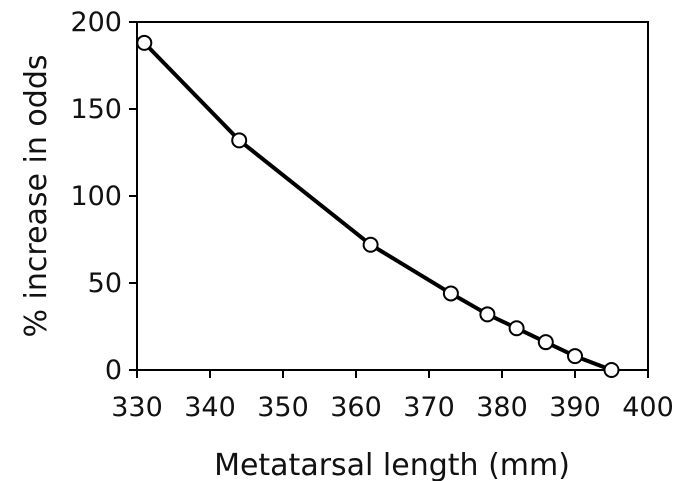 This screenshot has width=686, height=481. Describe the element at coordinates (210, 407) in the screenshot. I see `x-tick-label: 340` at that location.